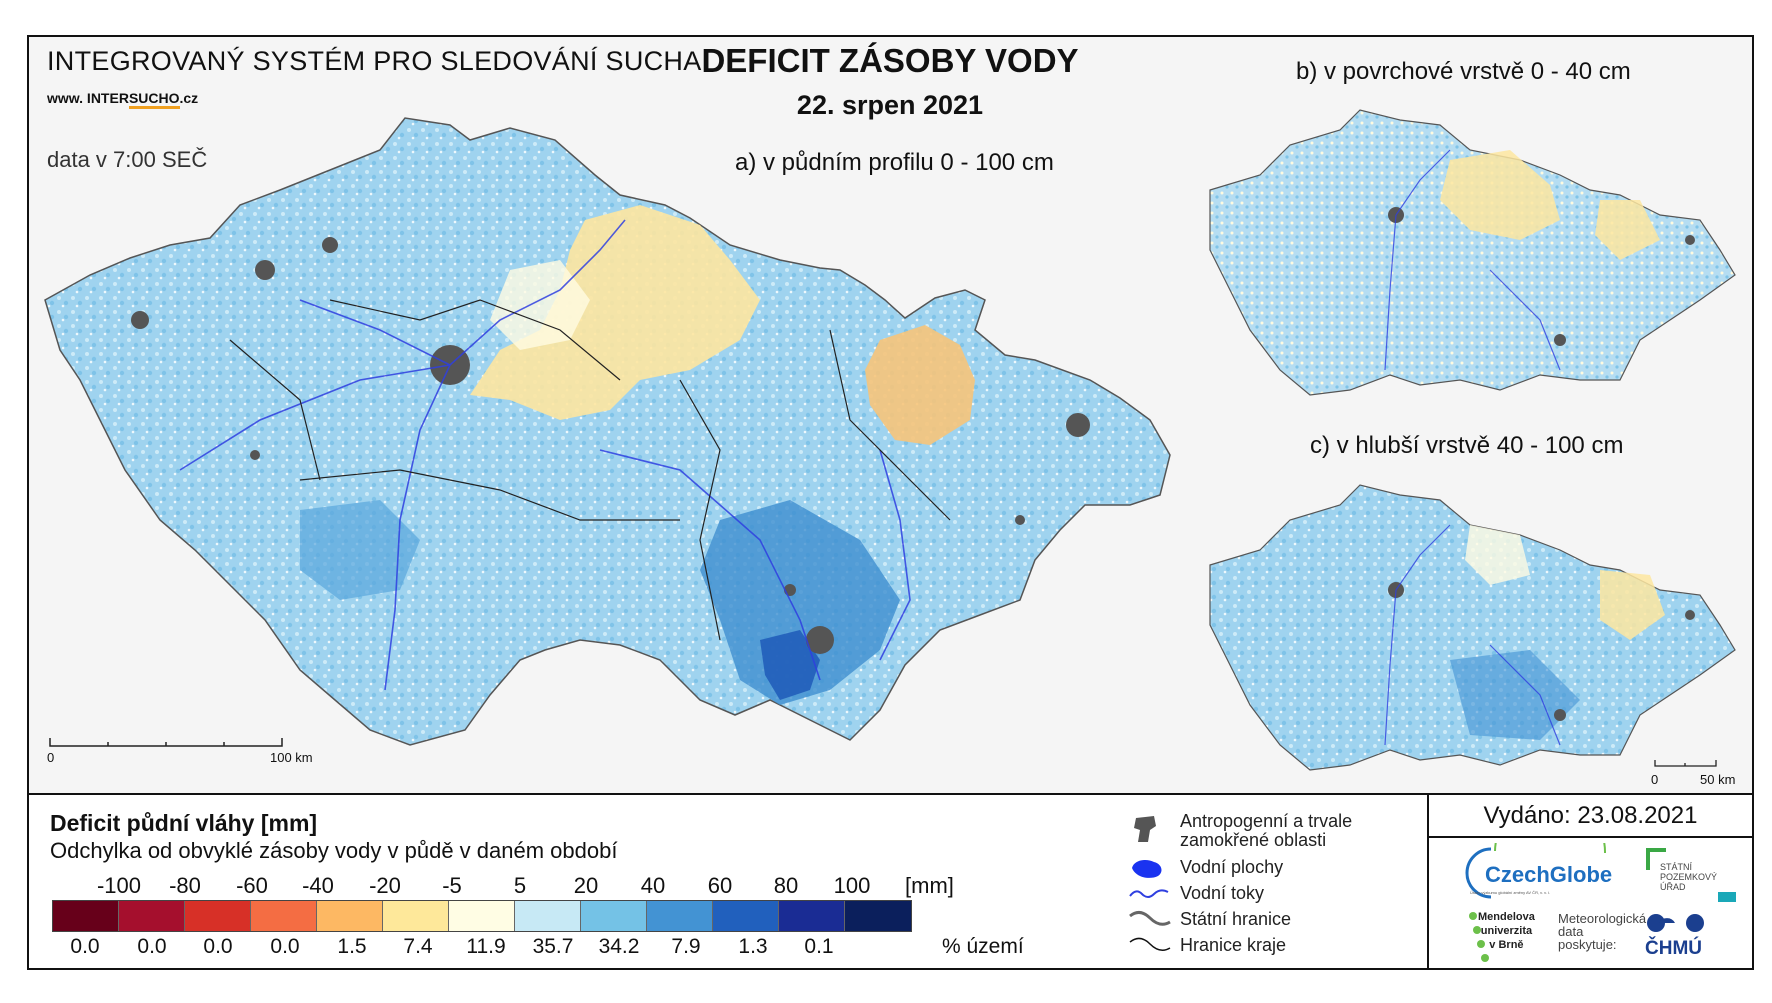 Image resolution: width=1772 pixels, height=1003 pixels. I want to click on stream-icon, so click(1149, 893).